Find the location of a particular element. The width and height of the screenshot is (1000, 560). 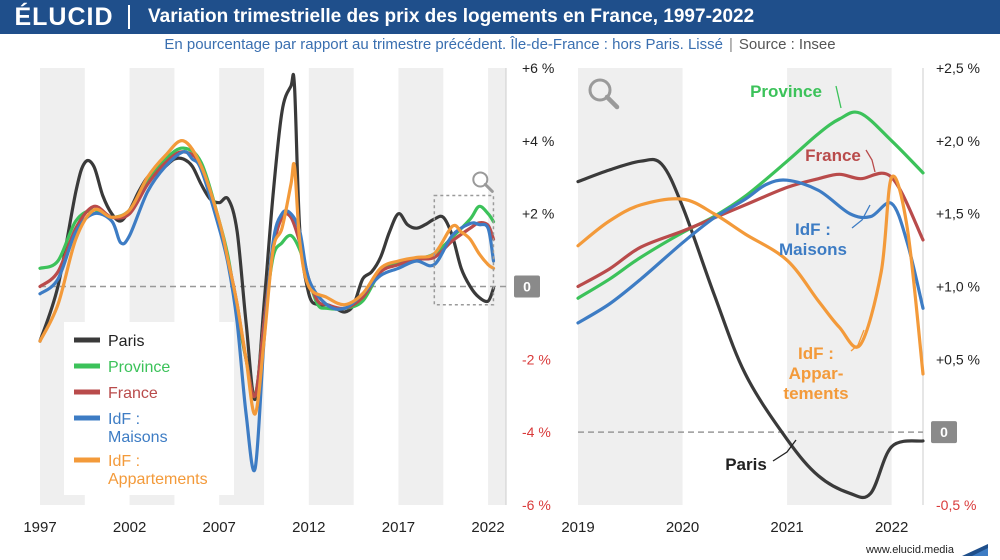

series-label: France is located at coordinates (833, 155).